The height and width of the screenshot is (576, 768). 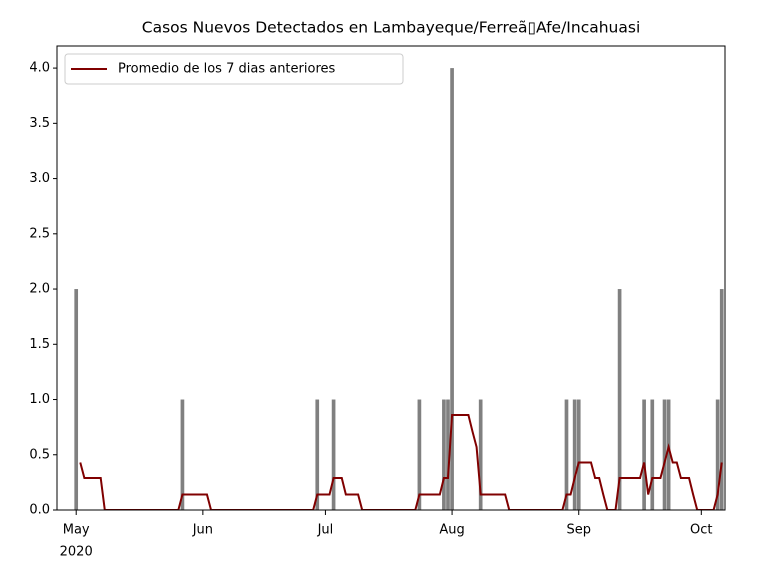 I want to click on x-tick-label: Jul, so click(x=325, y=530).